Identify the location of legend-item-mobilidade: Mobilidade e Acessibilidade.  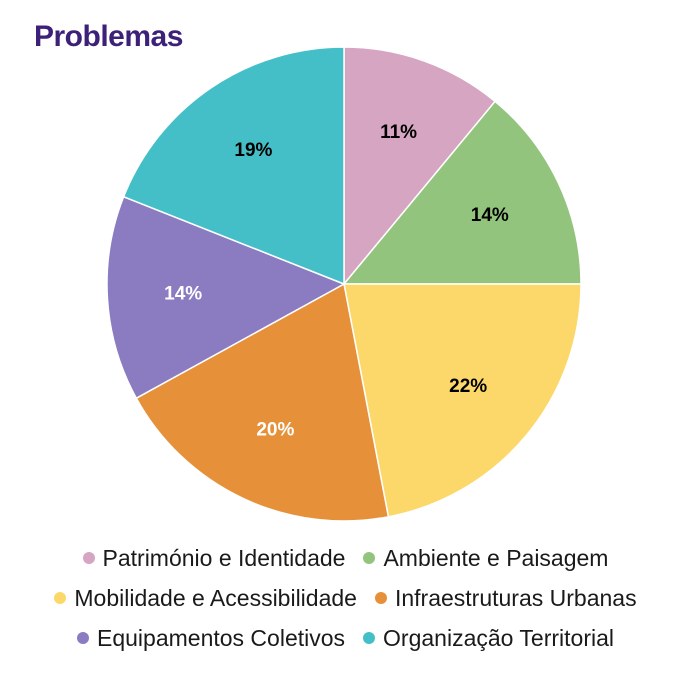
(205, 598).